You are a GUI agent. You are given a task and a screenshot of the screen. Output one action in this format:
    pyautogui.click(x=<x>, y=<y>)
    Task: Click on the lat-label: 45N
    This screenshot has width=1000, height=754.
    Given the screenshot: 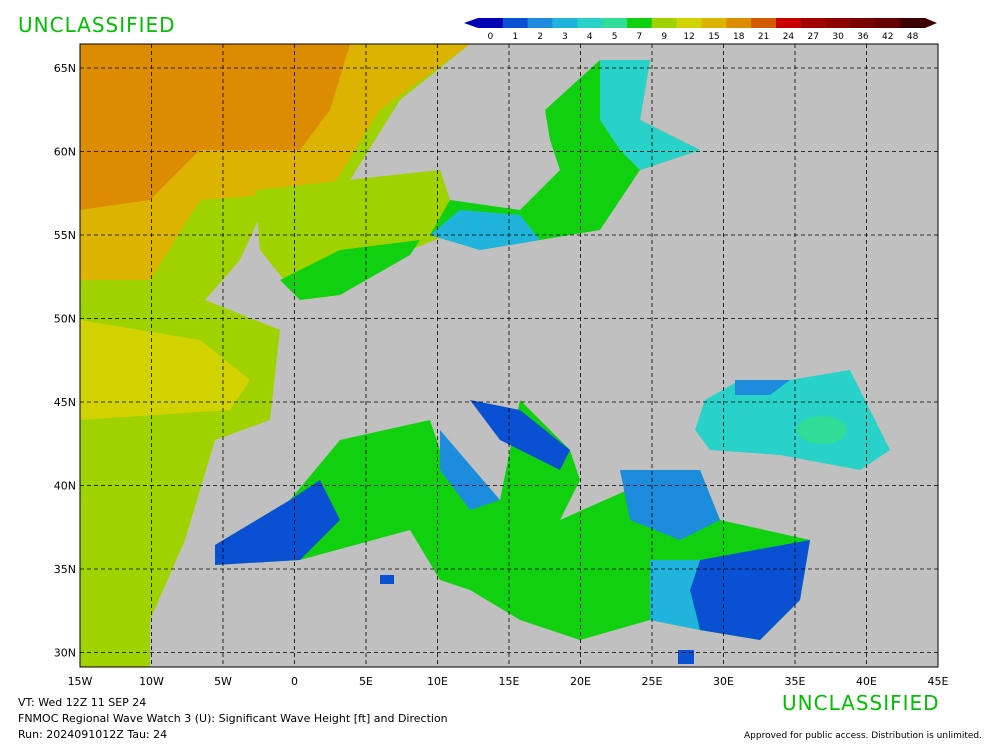 What is the action you would take?
    pyautogui.click(x=65, y=402)
    